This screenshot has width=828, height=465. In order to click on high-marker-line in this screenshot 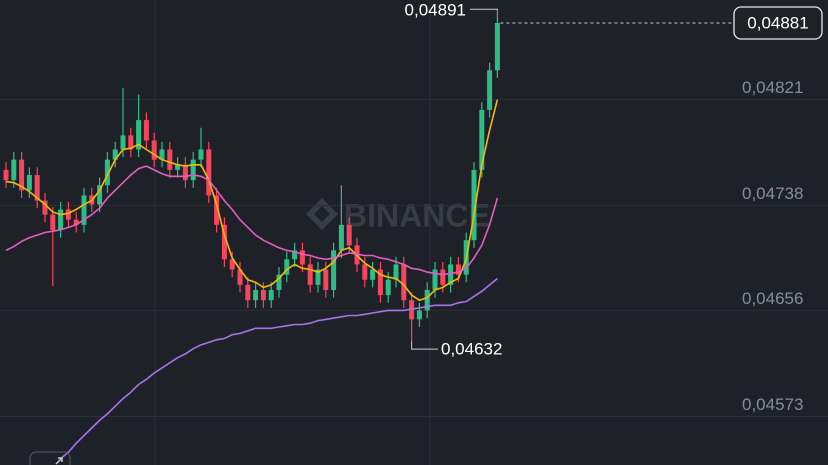, I will do `click(484, 9)`.